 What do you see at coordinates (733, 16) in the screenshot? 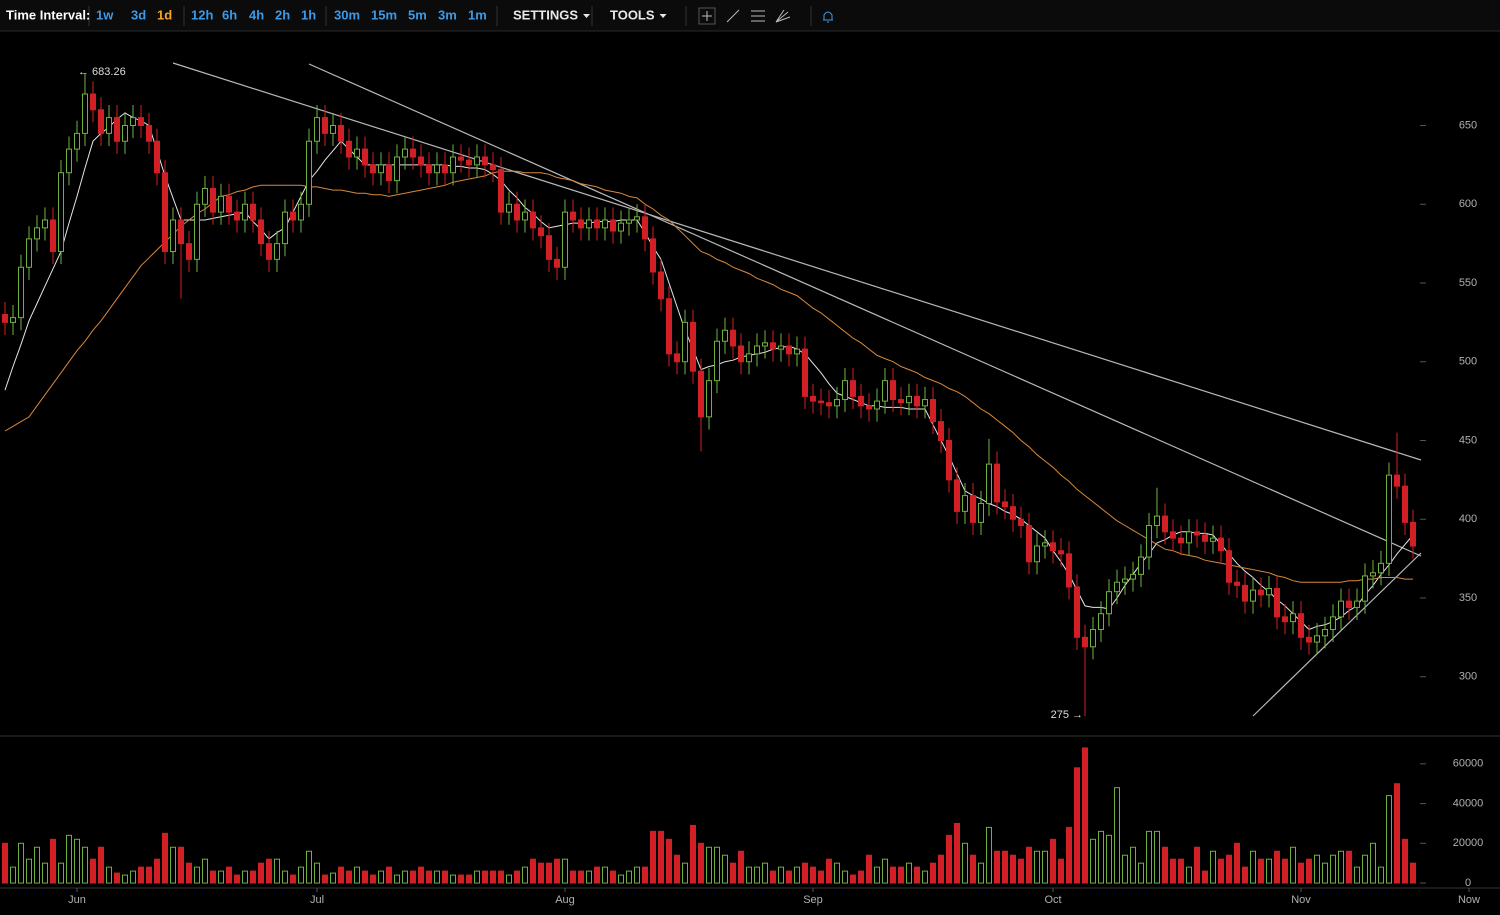
I see `line-tool` at bounding box center [733, 16].